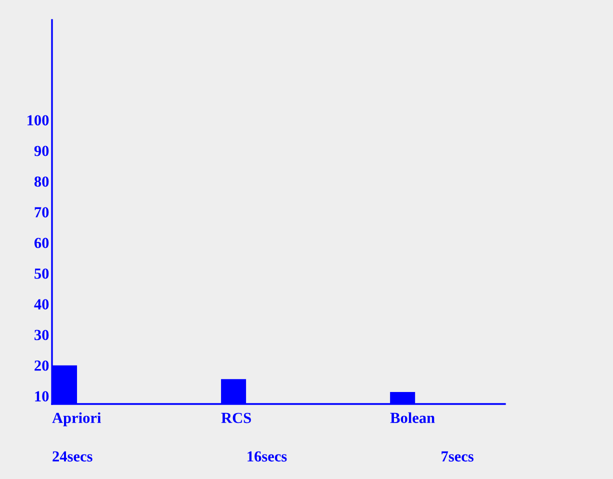  Describe the element at coordinates (267, 456) in the screenshot. I see `text: 16secs` at that location.